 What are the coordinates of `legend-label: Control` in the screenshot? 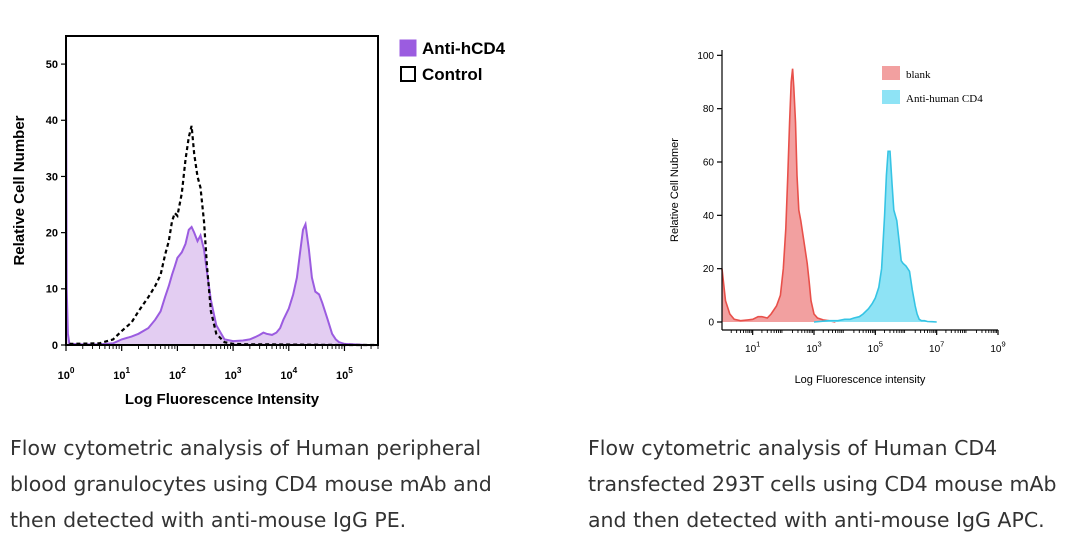 It's located at (452, 74).